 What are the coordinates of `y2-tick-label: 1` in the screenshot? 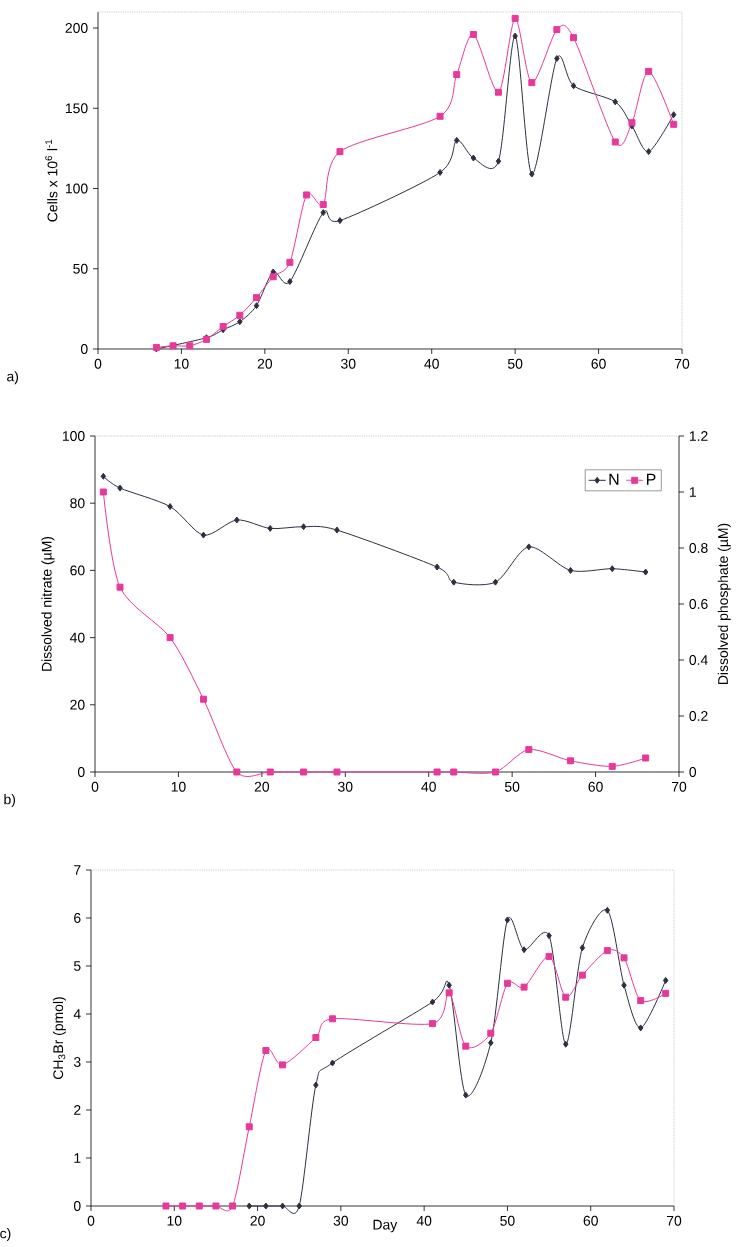 It's located at (692, 492).